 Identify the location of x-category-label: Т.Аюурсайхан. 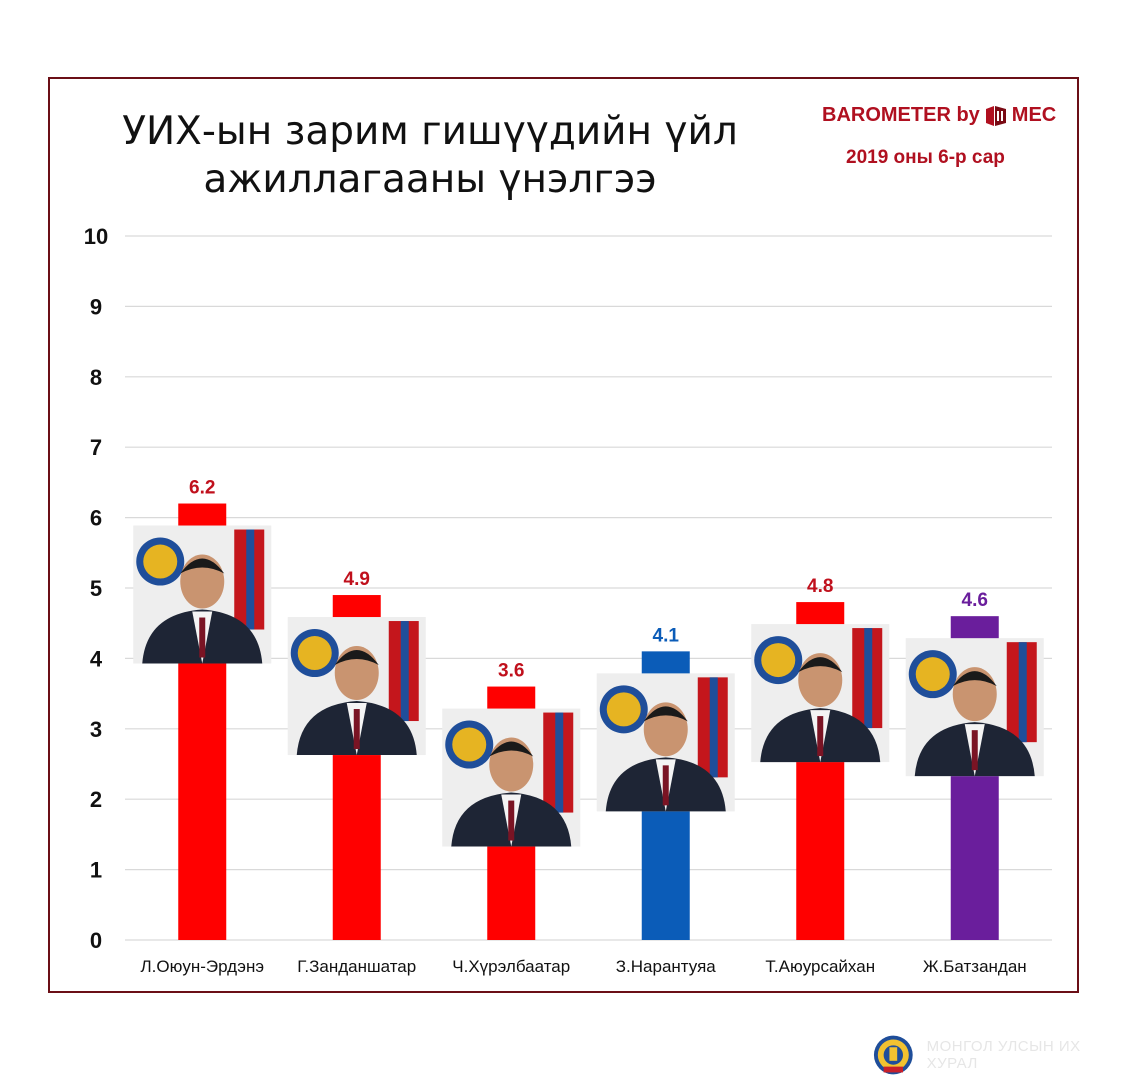
(820, 966).